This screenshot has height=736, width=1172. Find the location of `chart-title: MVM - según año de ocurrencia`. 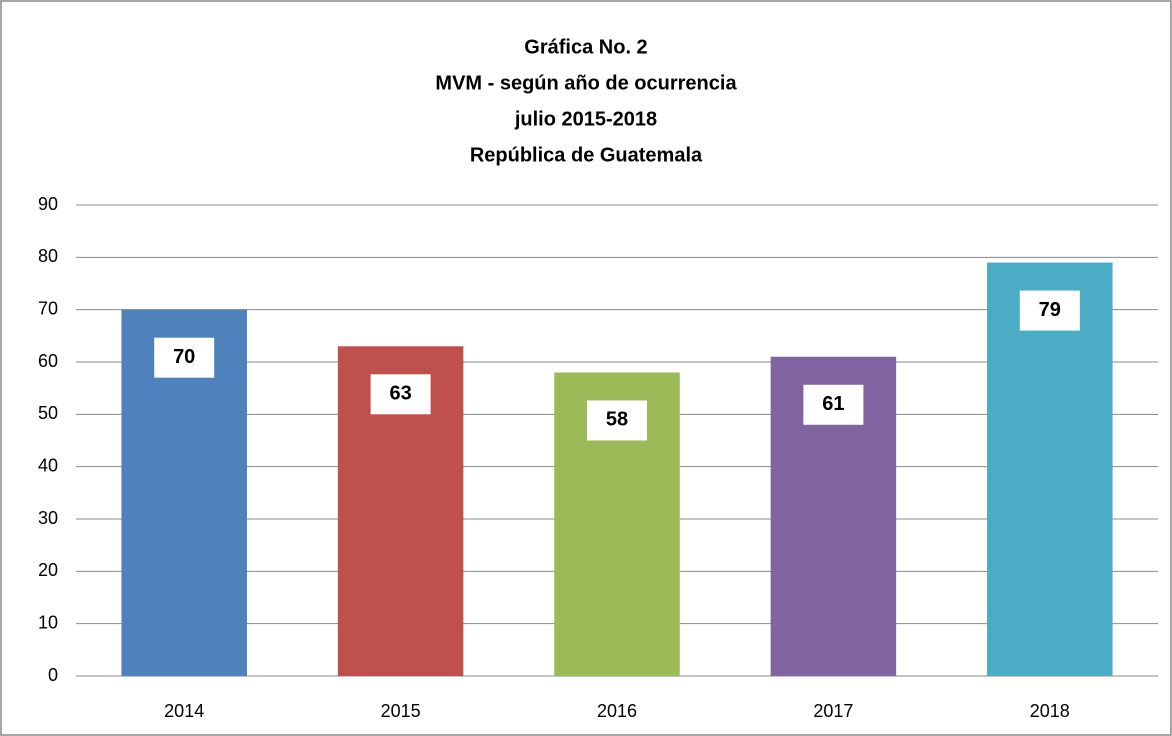

chart-title: MVM - según año de ocurrencia is located at coordinates (586, 83).